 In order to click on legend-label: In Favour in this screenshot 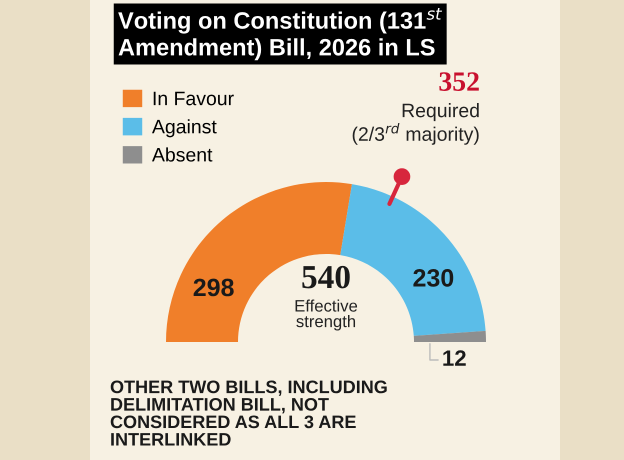, I will do `click(194, 99)`.